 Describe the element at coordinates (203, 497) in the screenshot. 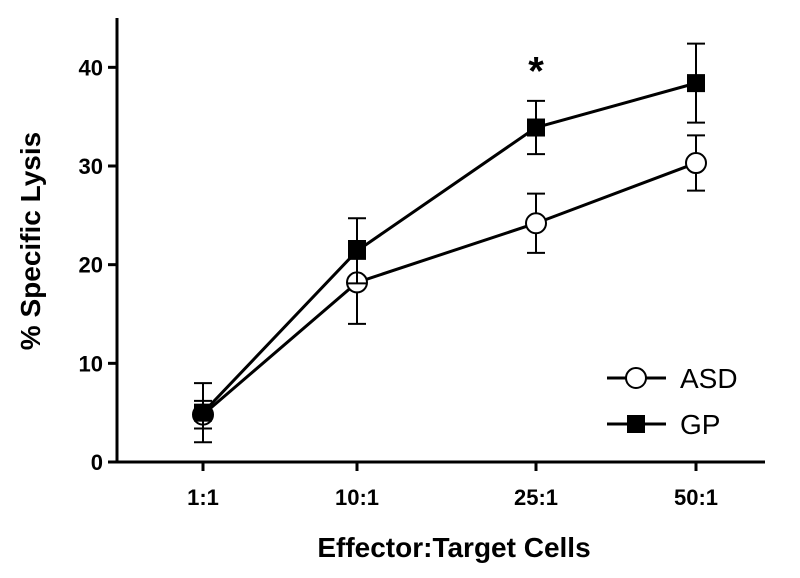

I see `x-tick-label: 1:1` at that location.